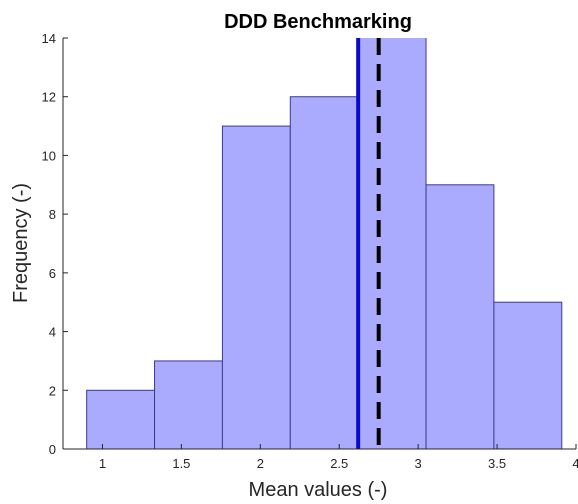  What do you see at coordinates (318, 490) in the screenshot?
I see `x-axis-label: Mean values (-)` at bounding box center [318, 490].